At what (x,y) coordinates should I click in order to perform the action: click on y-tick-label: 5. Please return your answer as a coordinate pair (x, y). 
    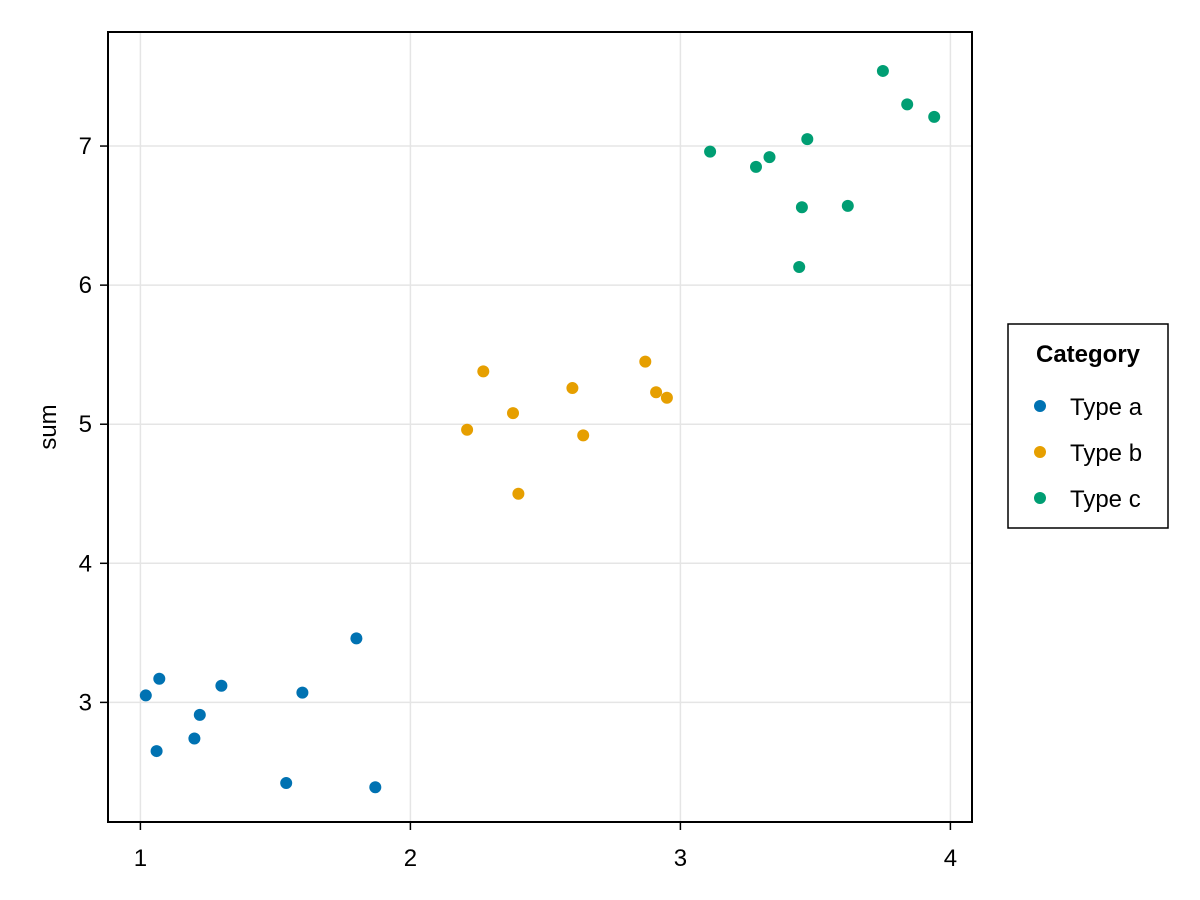
    Looking at the image, I should click on (85, 424).